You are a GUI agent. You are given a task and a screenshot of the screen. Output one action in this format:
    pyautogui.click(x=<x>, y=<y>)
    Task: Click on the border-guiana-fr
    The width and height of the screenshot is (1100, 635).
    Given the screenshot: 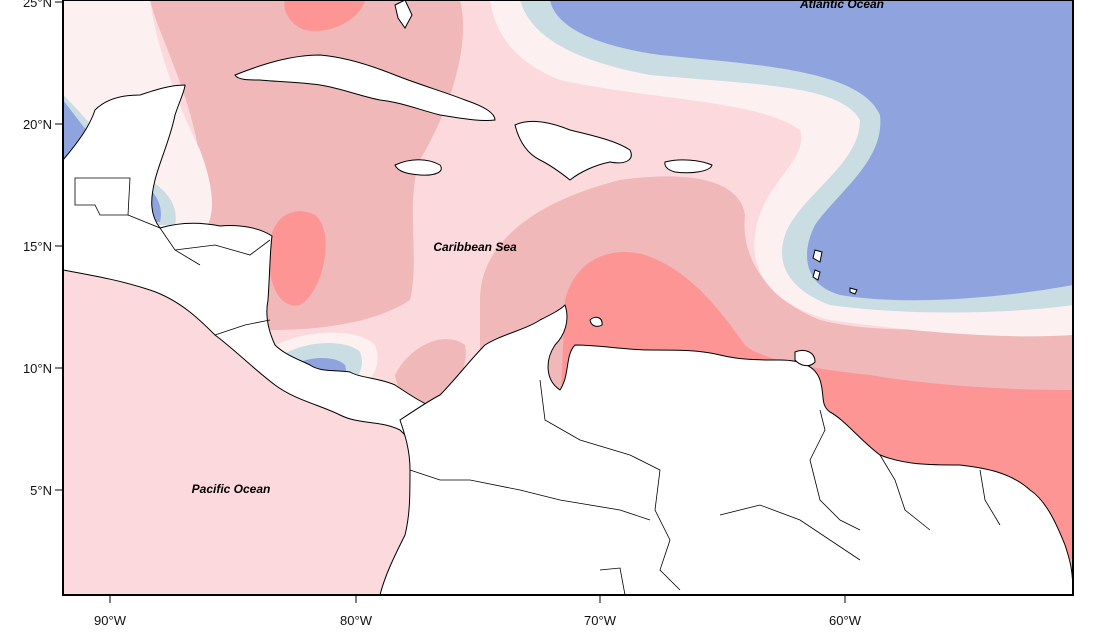 What is the action you would take?
    pyautogui.click(x=990, y=497)
    